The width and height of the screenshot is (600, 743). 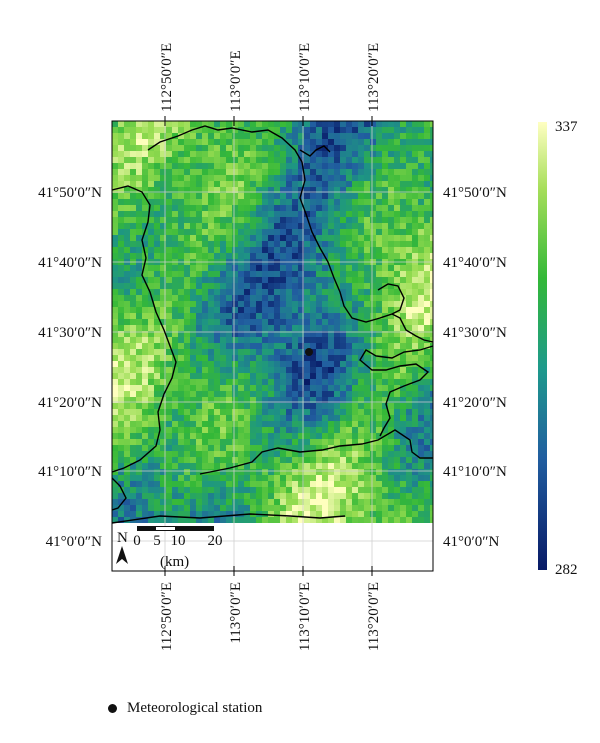 I want to click on station-legend-icon, so click(x=112, y=708).